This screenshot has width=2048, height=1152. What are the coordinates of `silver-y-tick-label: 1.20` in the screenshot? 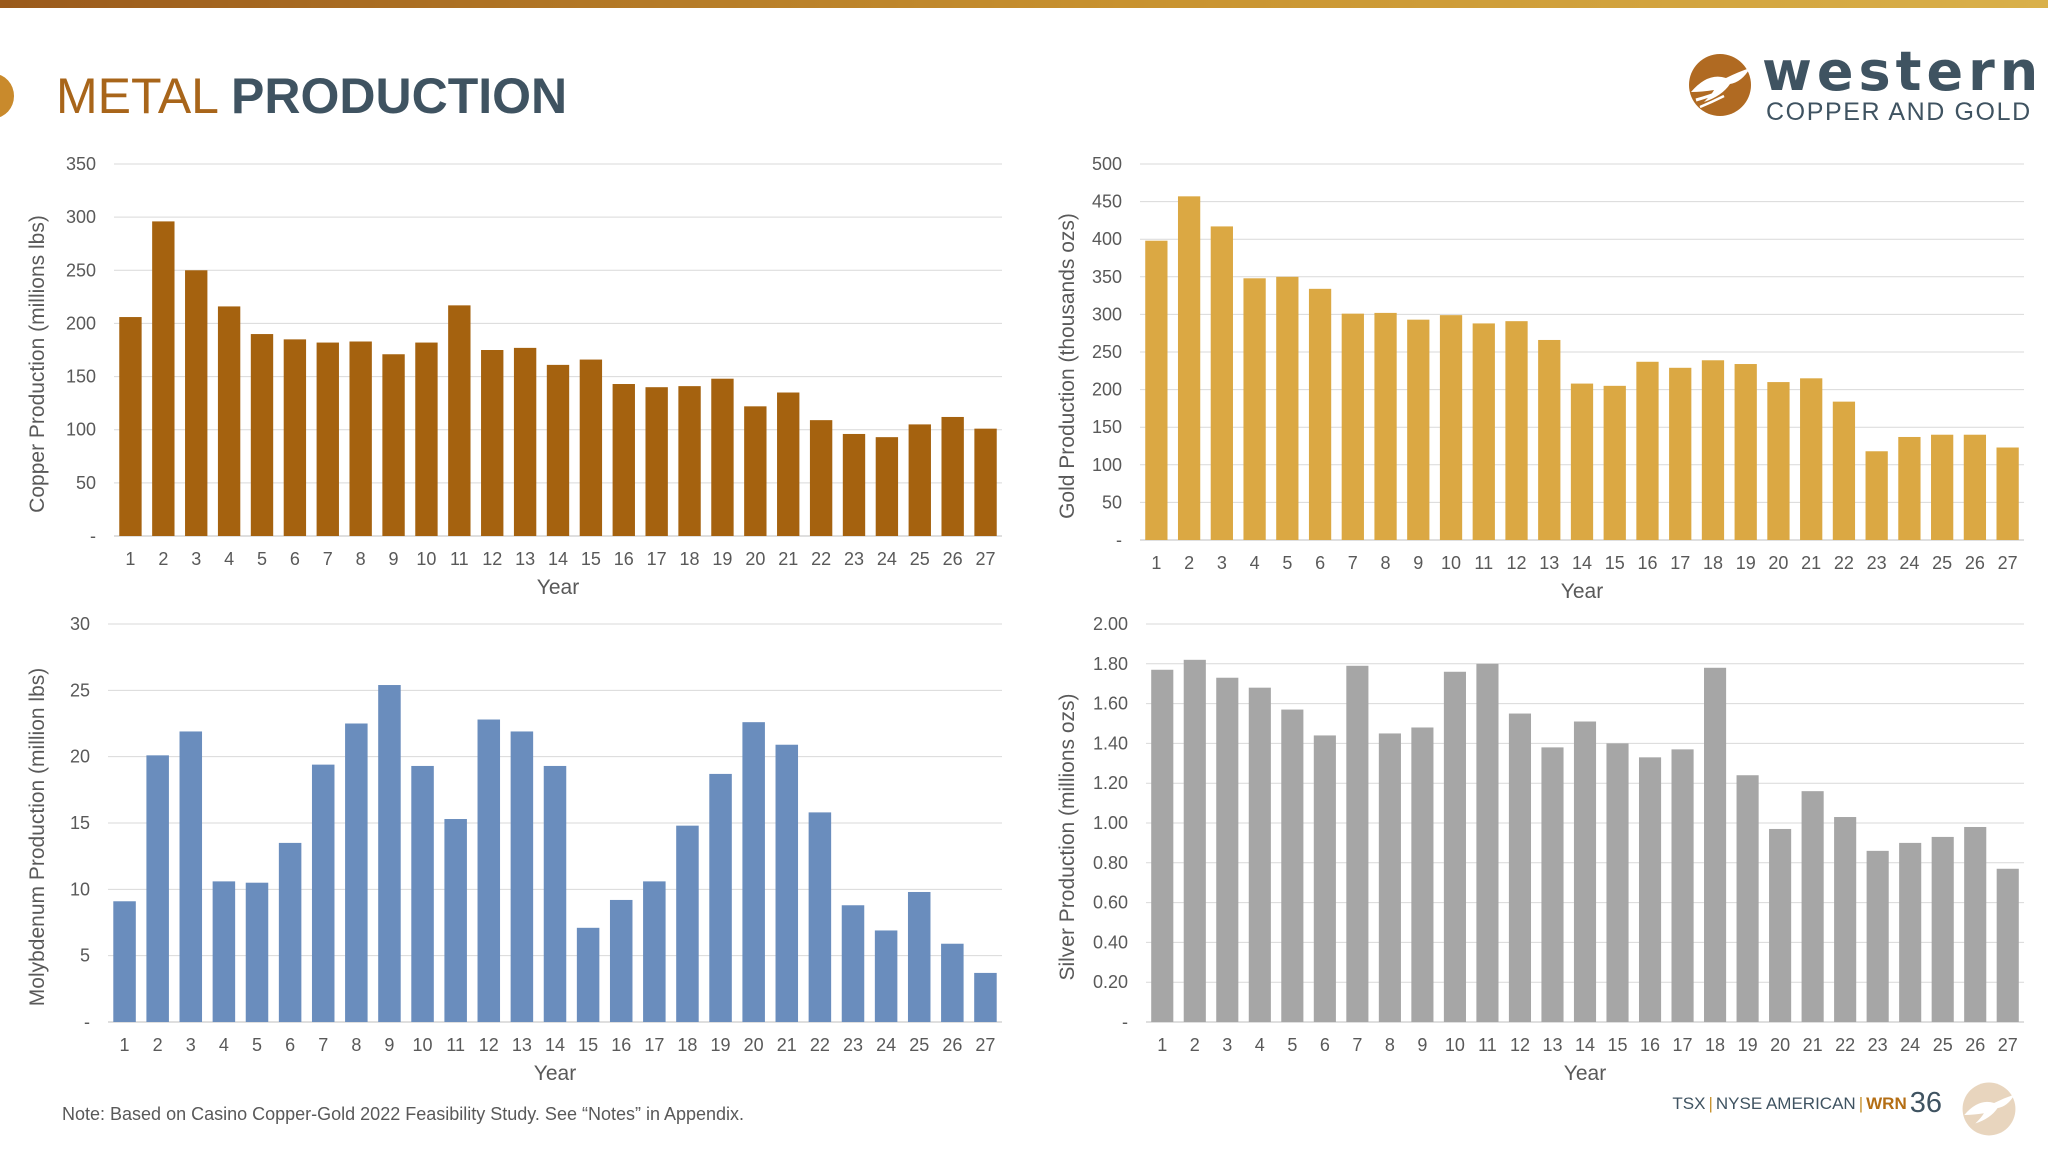 It's located at (1110, 783).